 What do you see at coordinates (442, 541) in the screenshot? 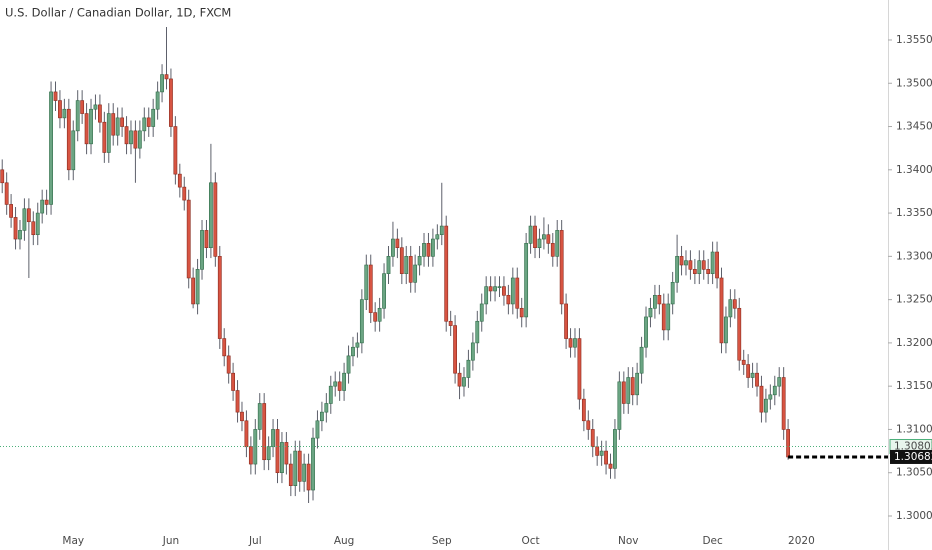
I see `x-tick-label: Sep` at bounding box center [442, 541].